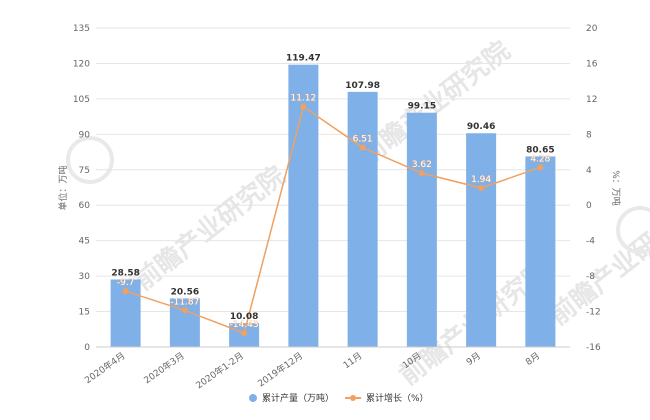 The height and width of the screenshot is (420, 650). Describe the element at coordinates (533, 358) in the screenshot. I see `x-axis-tick-label: 8月` at that location.